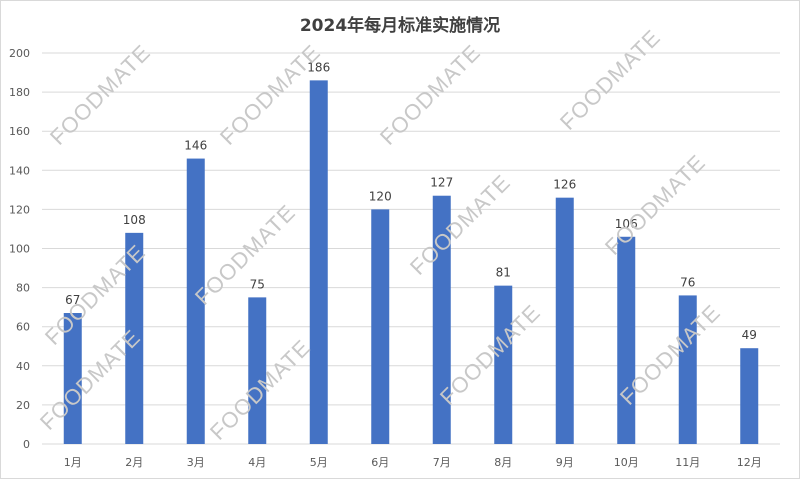 This screenshot has width=800, height=479. What do you see at coordinates (564, 185) in the screenshot?
I see `data-label: 126` at bounding box center [564, 185].